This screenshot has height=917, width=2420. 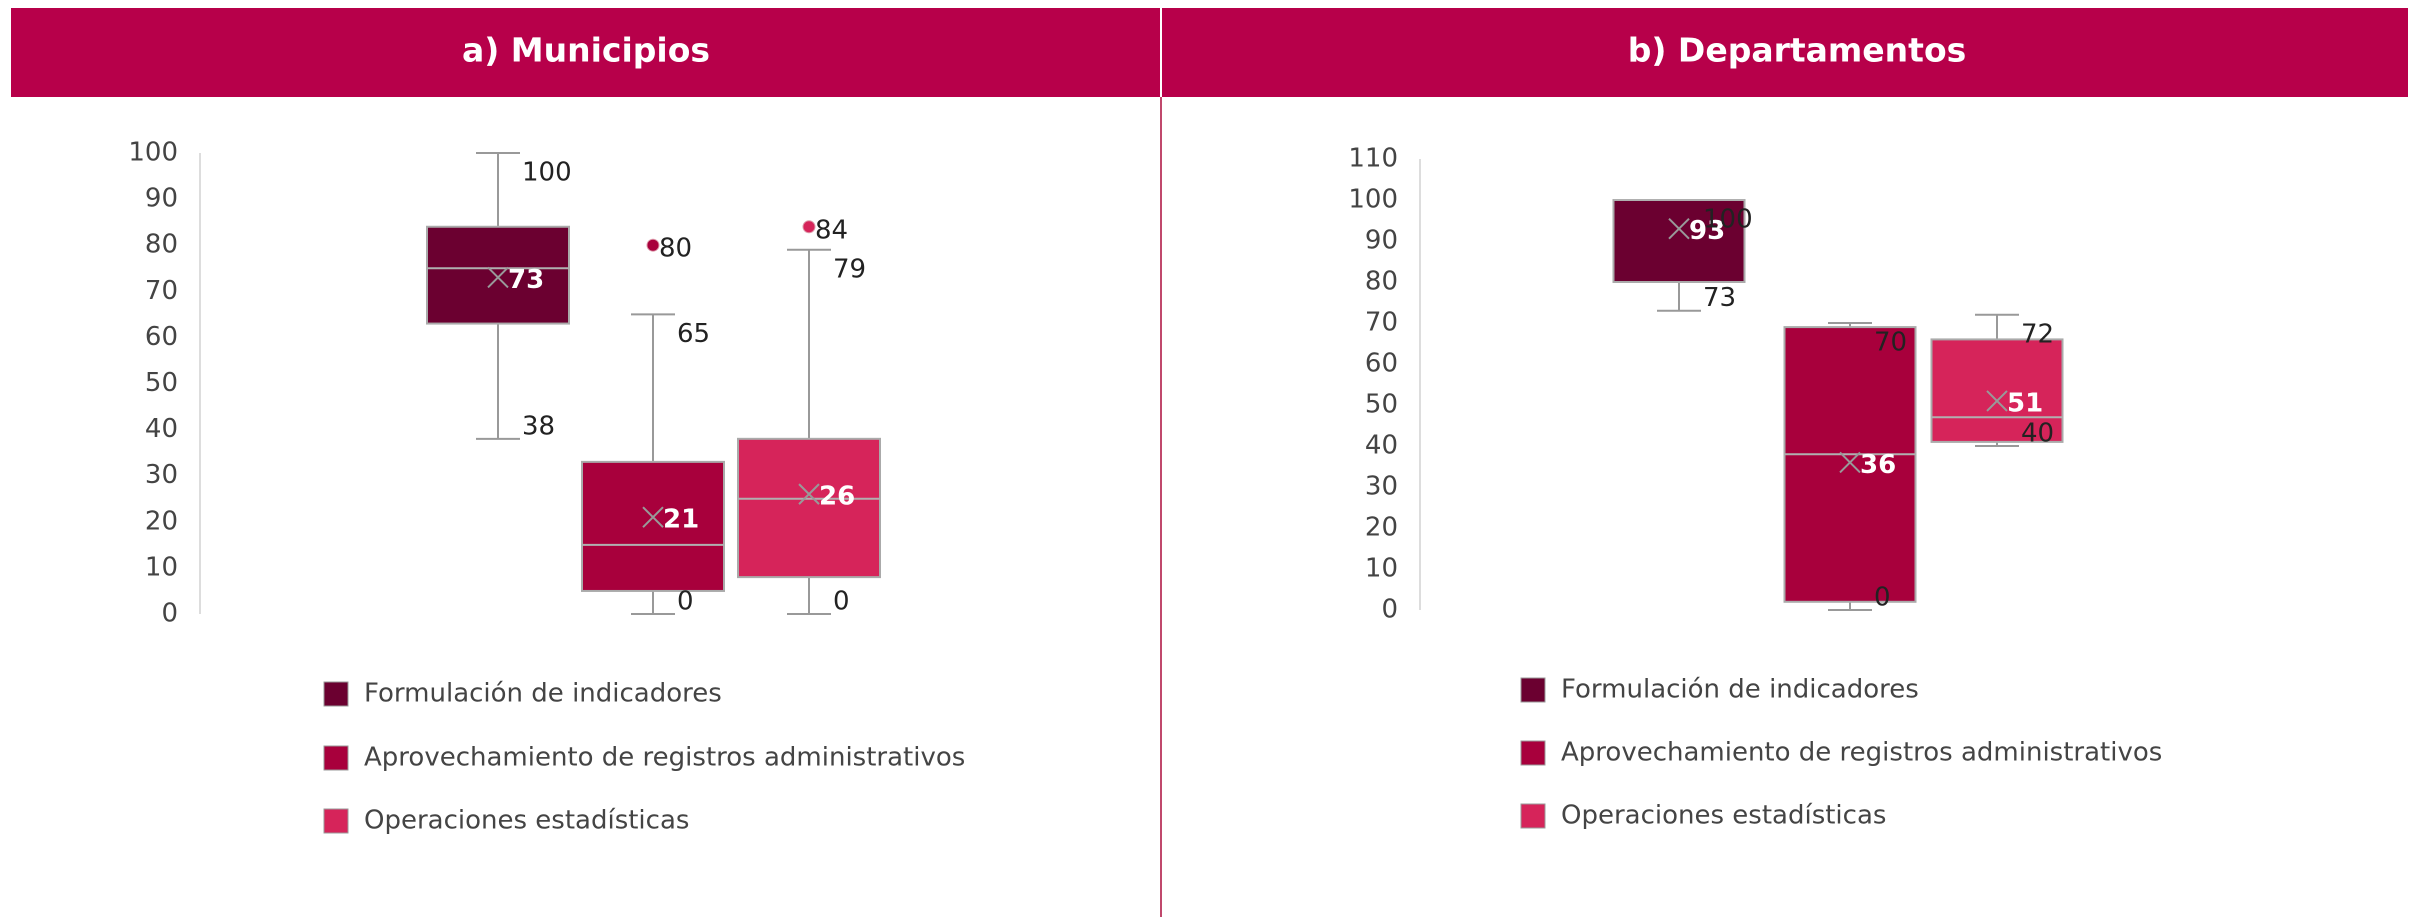 What do you see at coordinates (1890, 343) in the screenshot?
I see `max-label: 70` at bounding box center [1890, 343].